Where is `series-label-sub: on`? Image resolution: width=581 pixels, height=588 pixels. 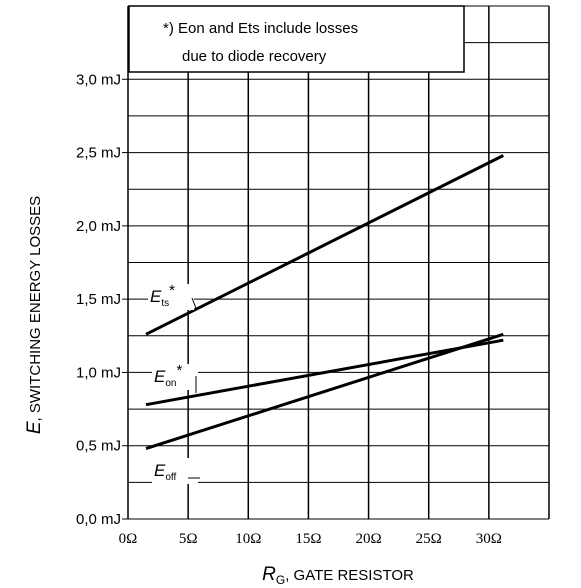 series-label-sub: on is located at coordinates (170, 383).